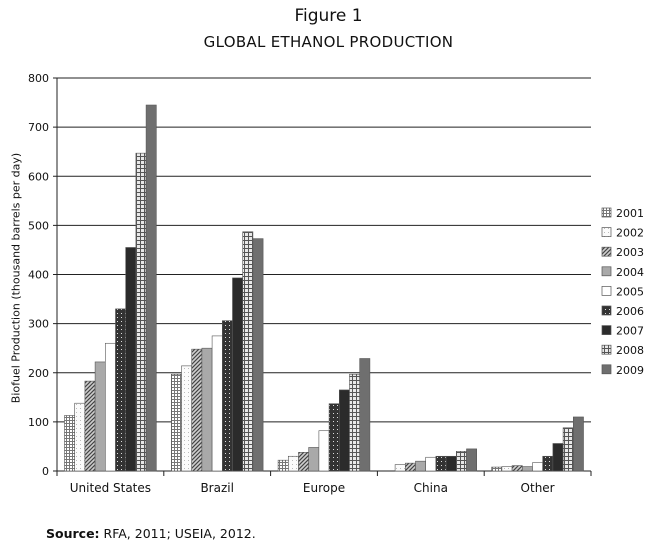 This screenshot has width=657, height=549. Describe the element at coordinates (324, 451) in the screenshot. I see `bar-europe-2005` at that location.